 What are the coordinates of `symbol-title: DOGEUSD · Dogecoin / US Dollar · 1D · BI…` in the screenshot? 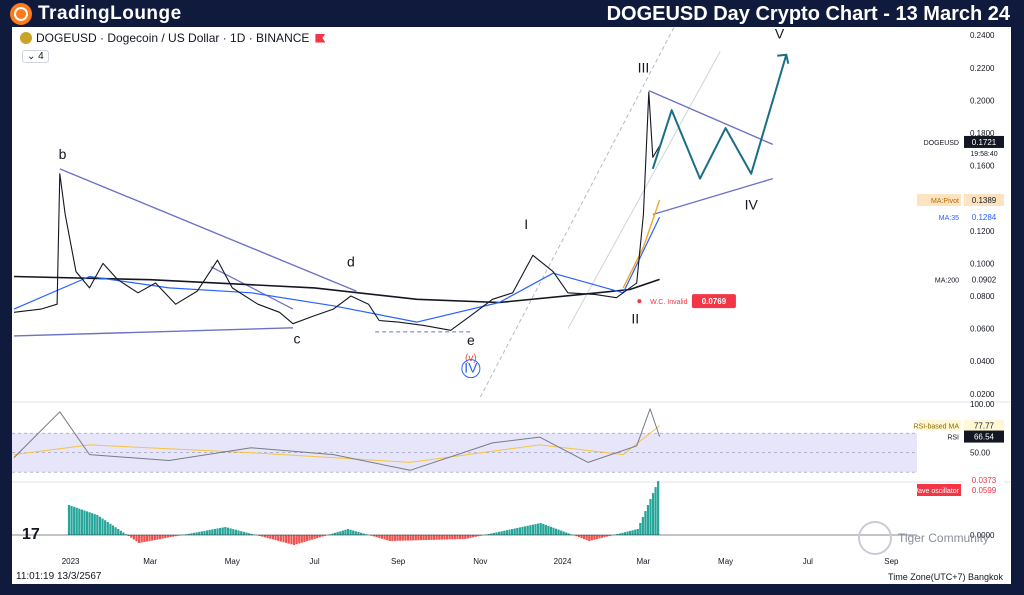 It's located at (173, 38).